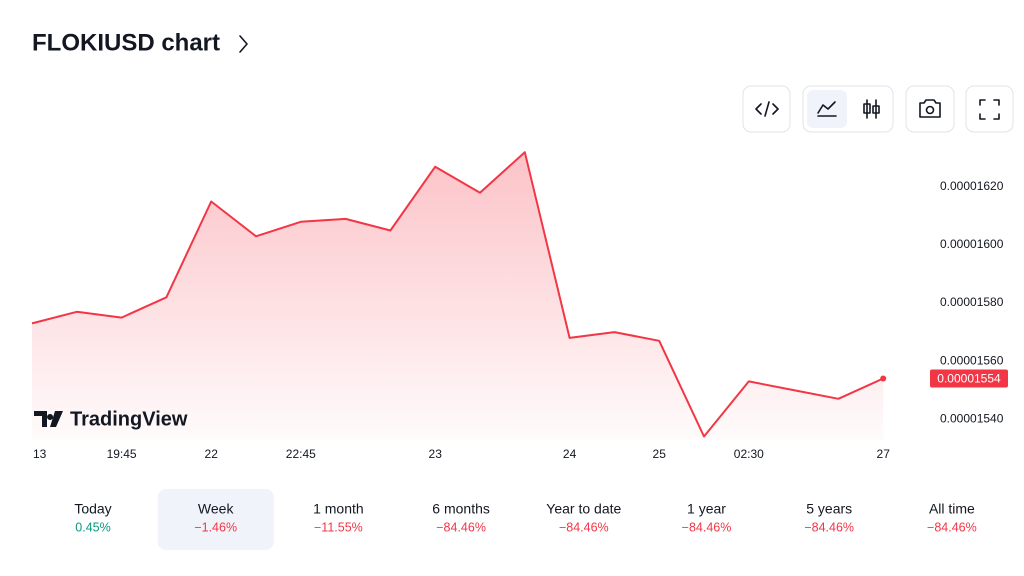 Image resolution: width=1024 pixels, height=576 pixels. What do you see at coordinates (829, 509) in the screenshot?
I see `tab-label: 5 years` at bounding box center [829, 509].